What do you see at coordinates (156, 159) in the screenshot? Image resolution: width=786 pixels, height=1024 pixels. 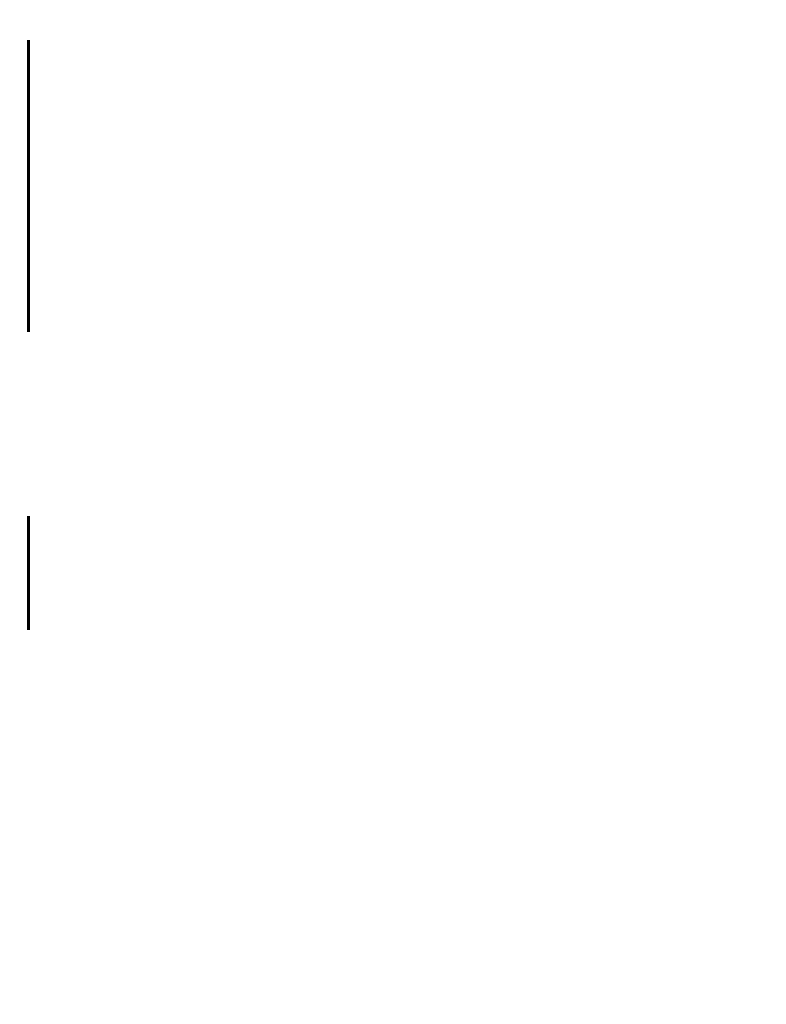 I see `open-circle-dashed-marker-icon` at bounding box center [156, 159].